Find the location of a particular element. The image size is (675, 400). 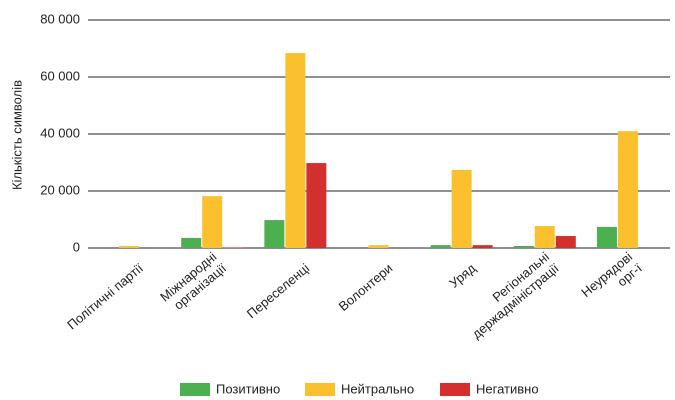

legend-label: Позитивно is located at coordinates (248, 388).